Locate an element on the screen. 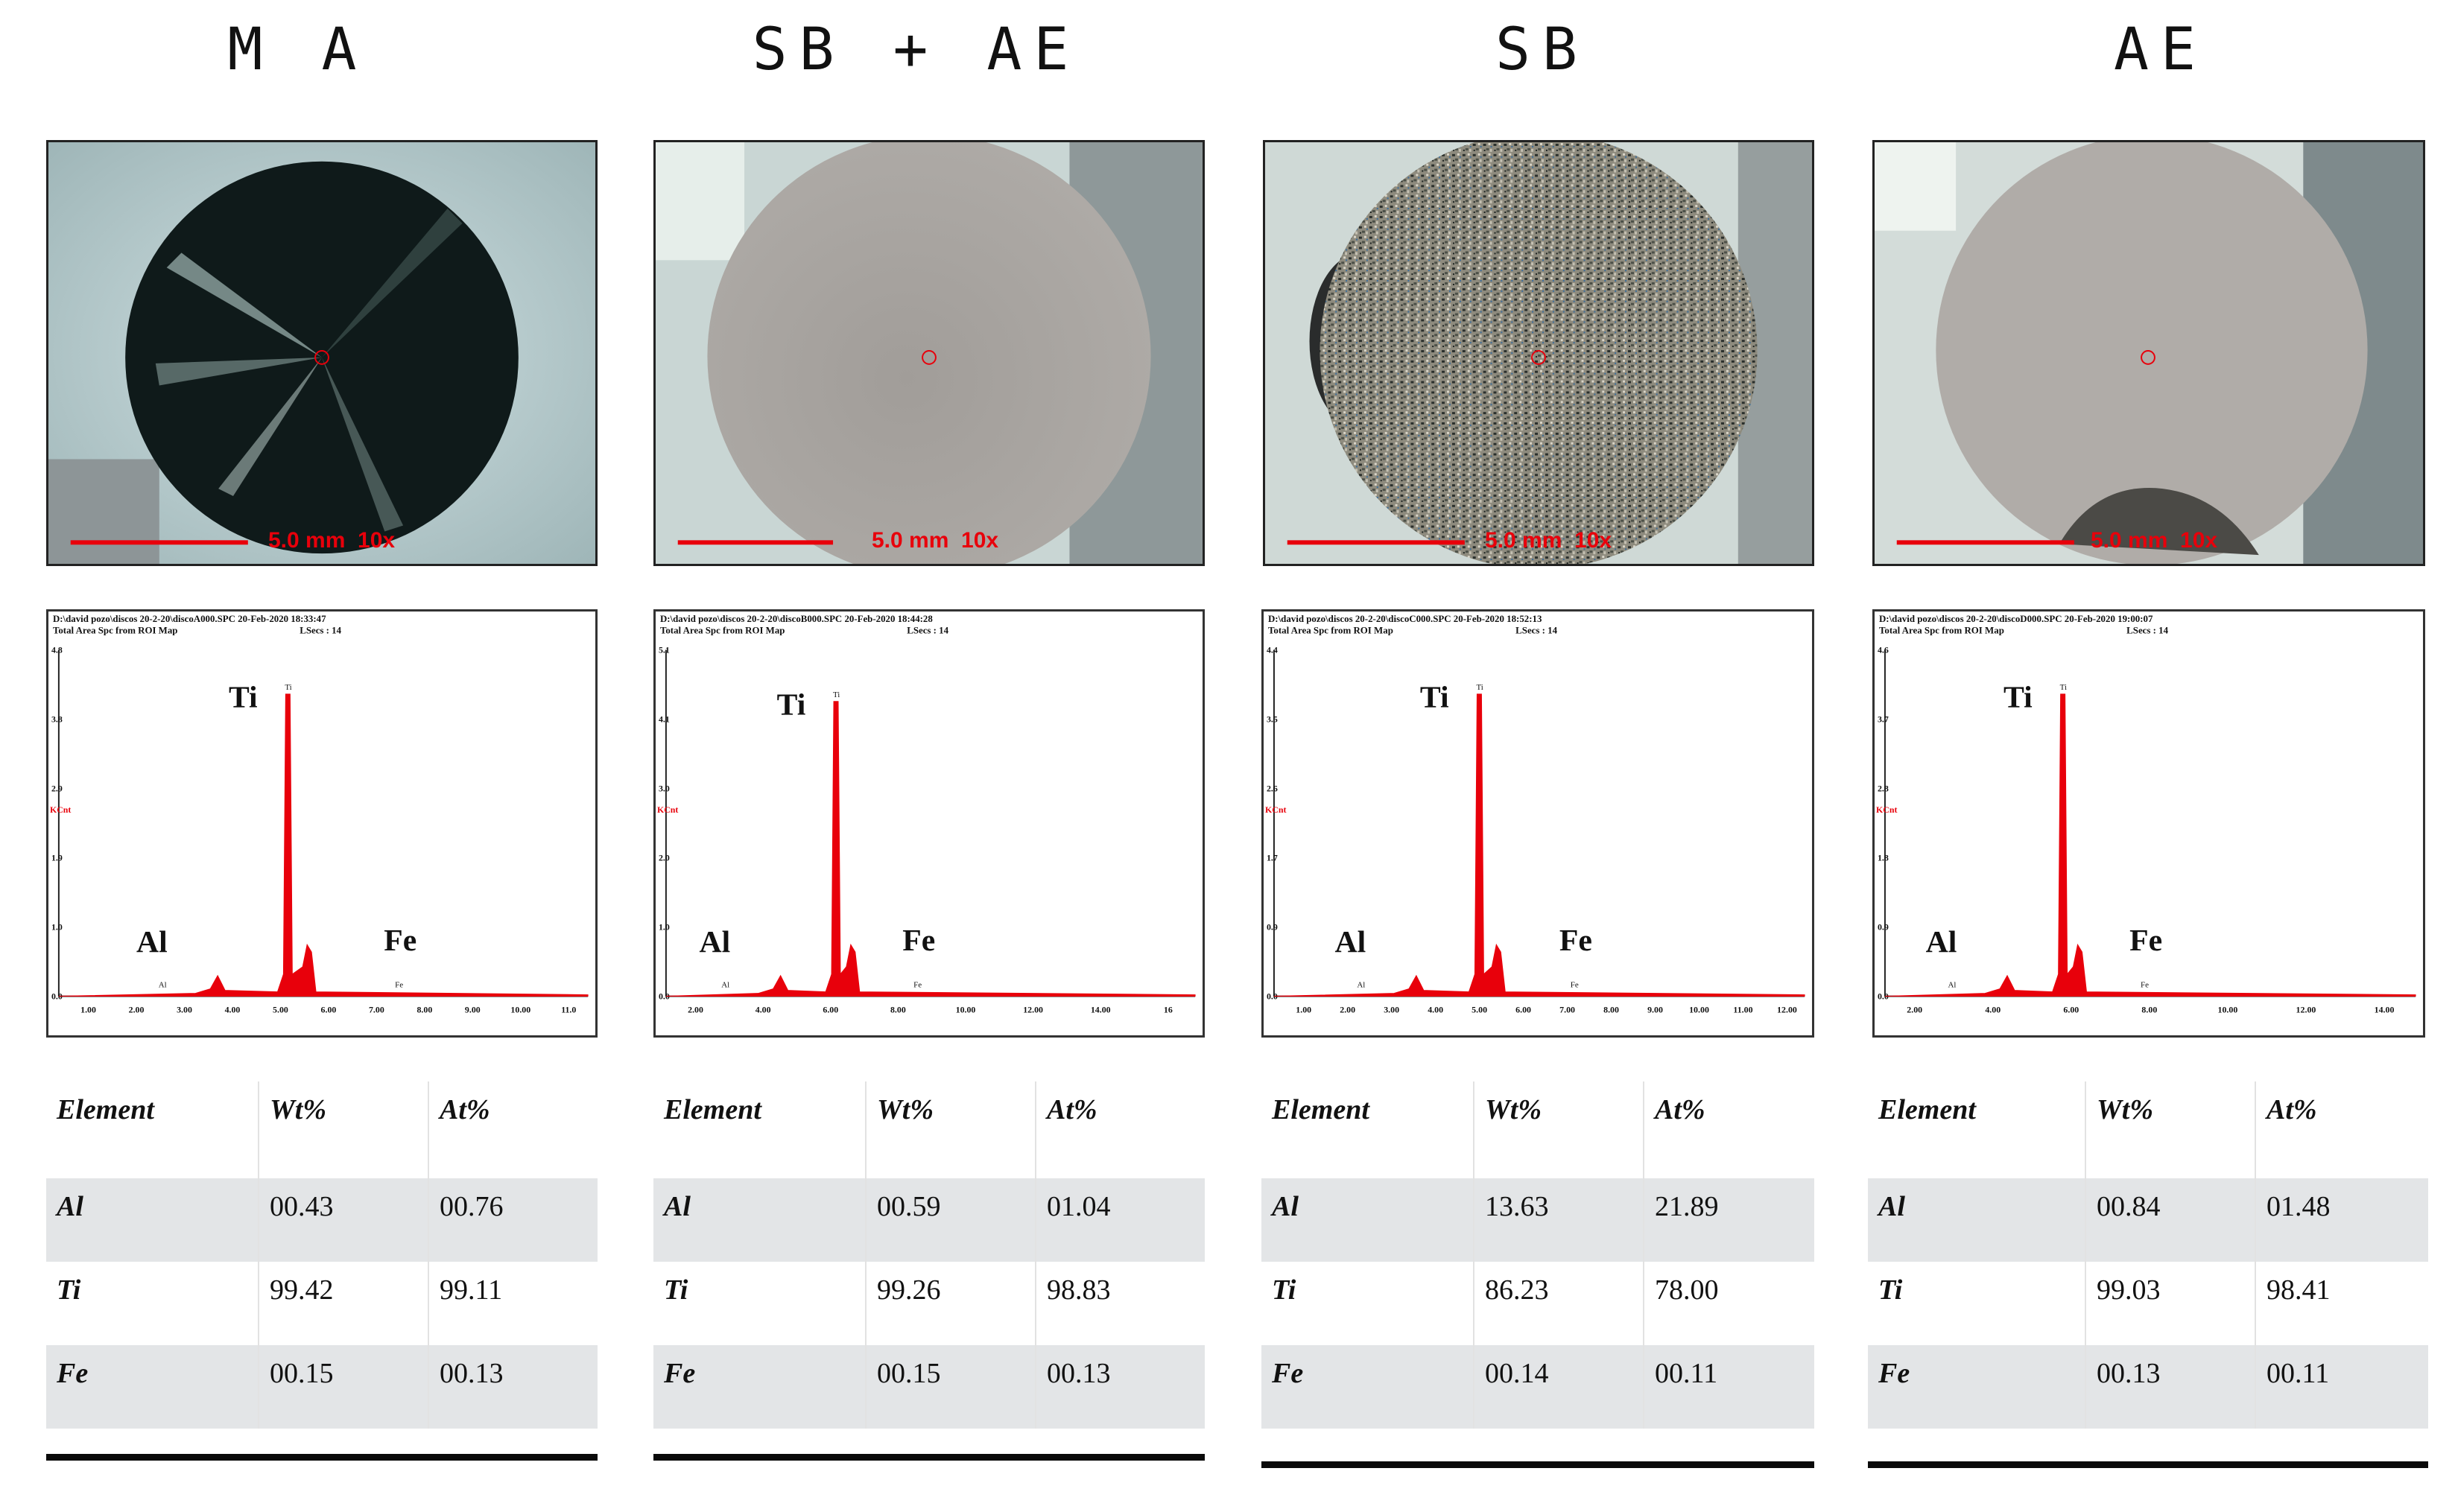 The width and height of the screenshot is (2455, 1512). row-wt: 86.23 is located at coordinates (1559, 1303).